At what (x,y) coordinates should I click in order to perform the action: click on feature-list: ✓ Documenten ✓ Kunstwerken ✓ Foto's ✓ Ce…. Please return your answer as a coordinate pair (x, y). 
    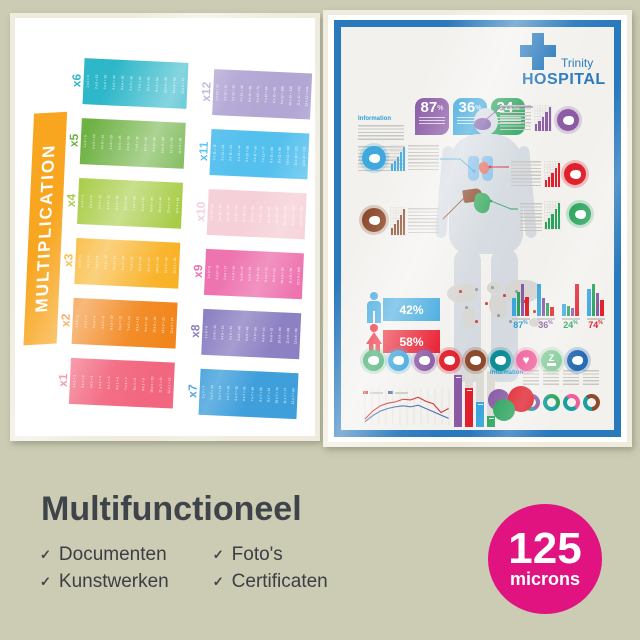
    Looking at the image, I should click on (184, 568).